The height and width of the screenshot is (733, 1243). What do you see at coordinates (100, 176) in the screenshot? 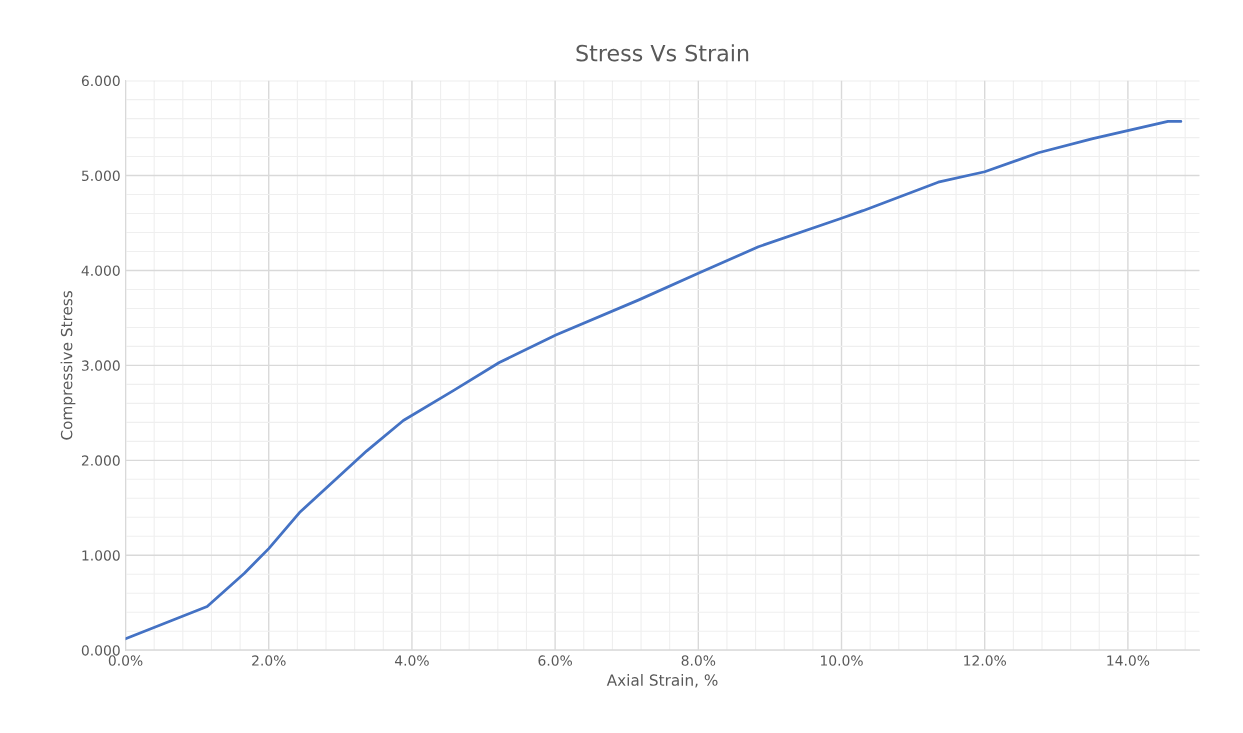
I see `y-tick-label: 5.000` at bounding box center [100, 176].